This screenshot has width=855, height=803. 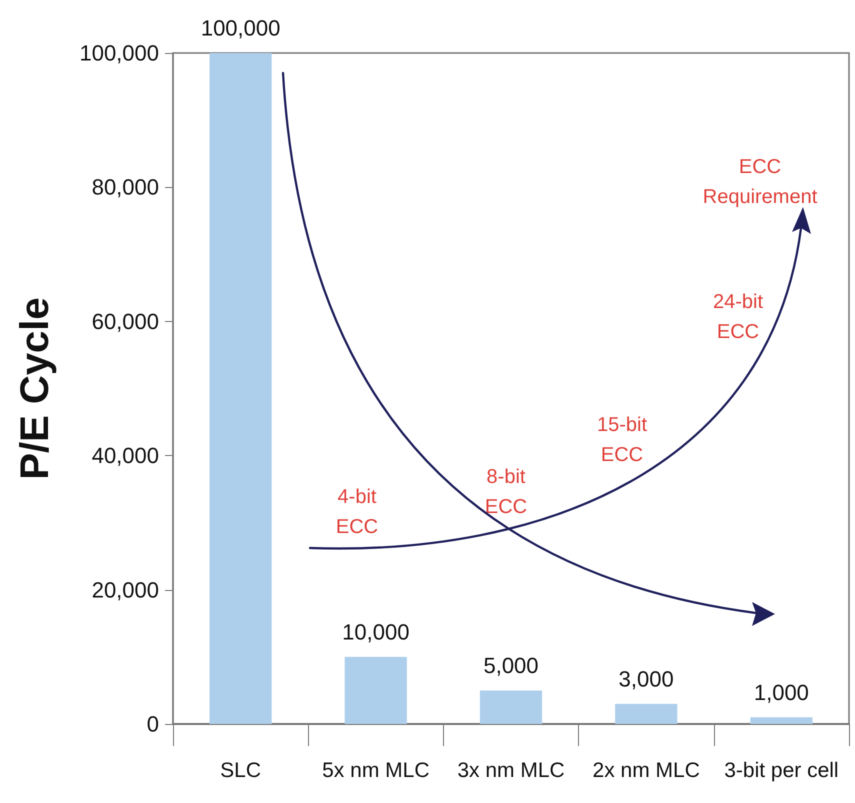 What do you see at coordinates (622, 440) in the screenshot?
I see `annotation: 15-bit ECC` at bounding box center [622, 440].